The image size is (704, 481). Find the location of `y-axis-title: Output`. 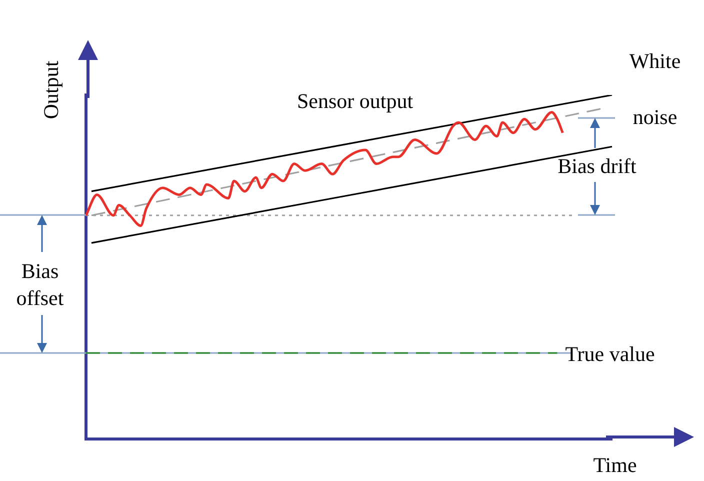

y-axis-title: Output is located at coordinates (51, 90).